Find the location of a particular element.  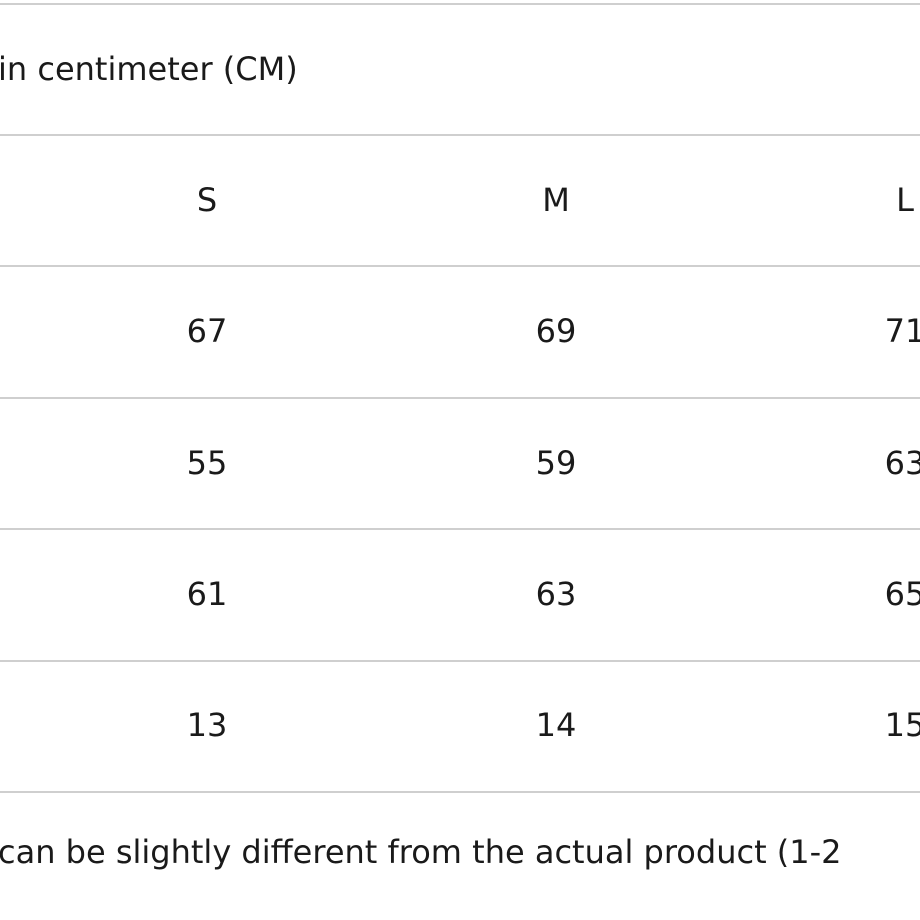

column-header: M is located at coordinates (556, 199).